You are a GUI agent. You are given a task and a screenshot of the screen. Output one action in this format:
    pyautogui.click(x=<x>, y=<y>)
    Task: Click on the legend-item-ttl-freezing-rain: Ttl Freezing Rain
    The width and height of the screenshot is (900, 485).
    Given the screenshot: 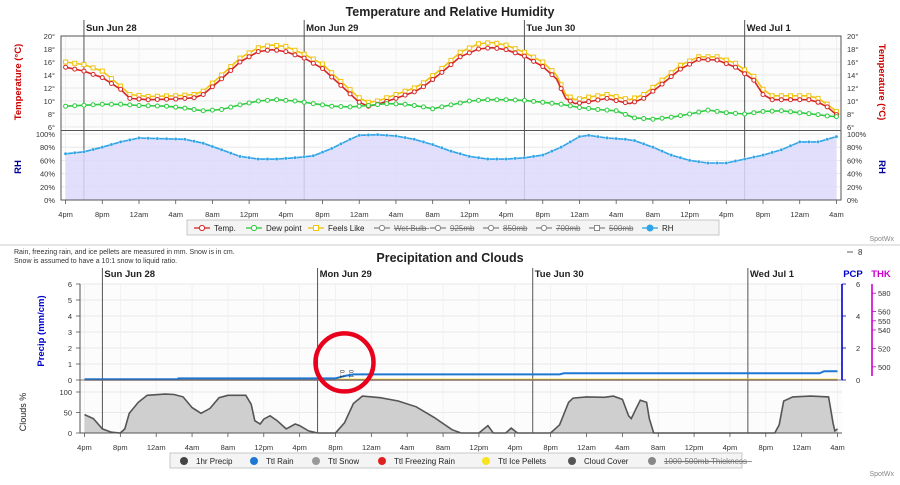 What is the action you would take?
    pyautogui.click(x=416, y=461)
    